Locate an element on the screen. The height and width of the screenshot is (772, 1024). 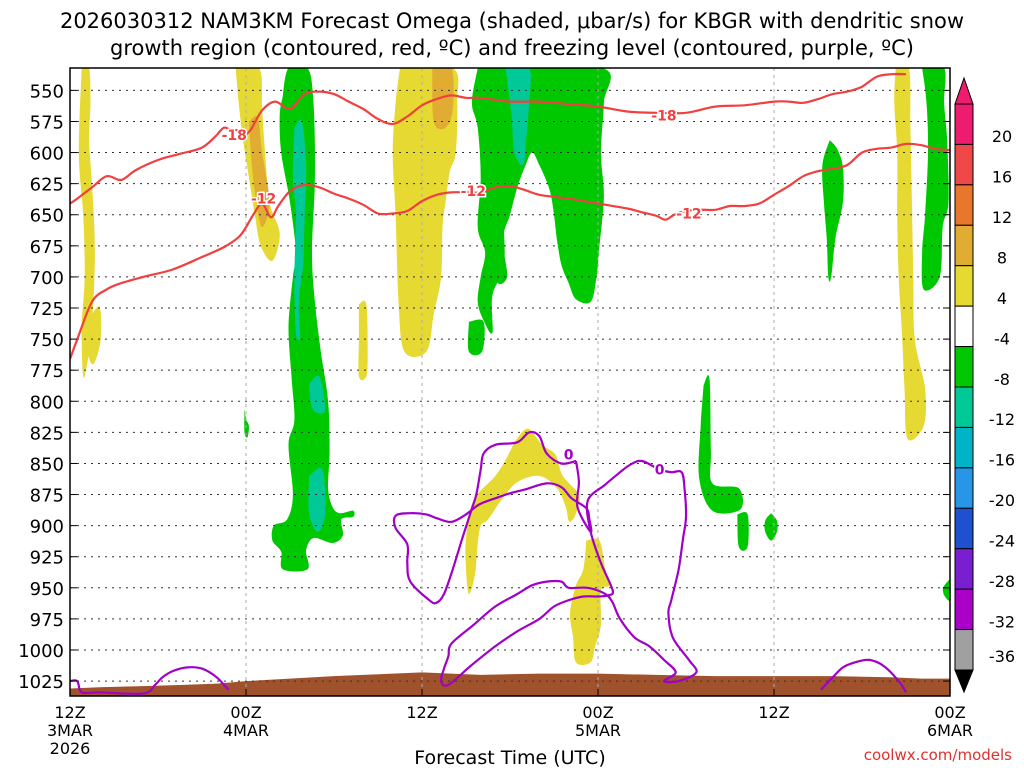
contour-label-0: -18 is located at coordinates (234, 136).